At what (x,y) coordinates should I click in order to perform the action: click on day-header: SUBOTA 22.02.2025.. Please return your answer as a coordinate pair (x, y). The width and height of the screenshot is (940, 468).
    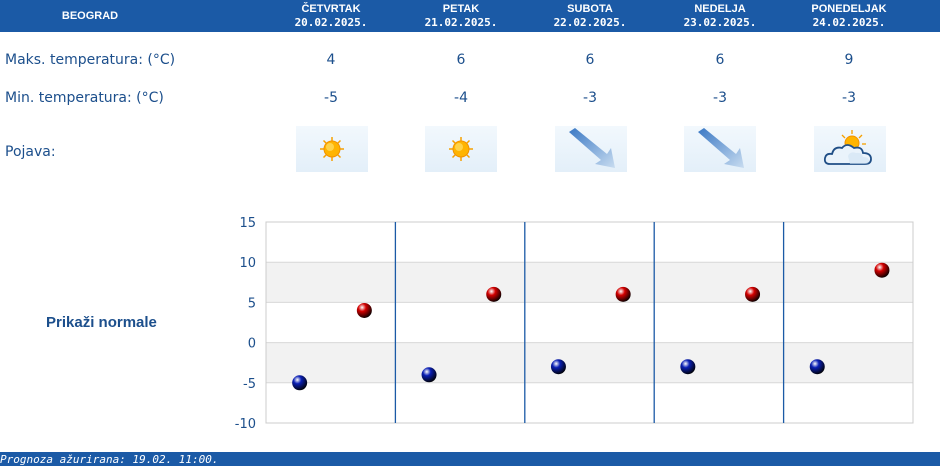
    Looking at the image, I should click on (590, 16).